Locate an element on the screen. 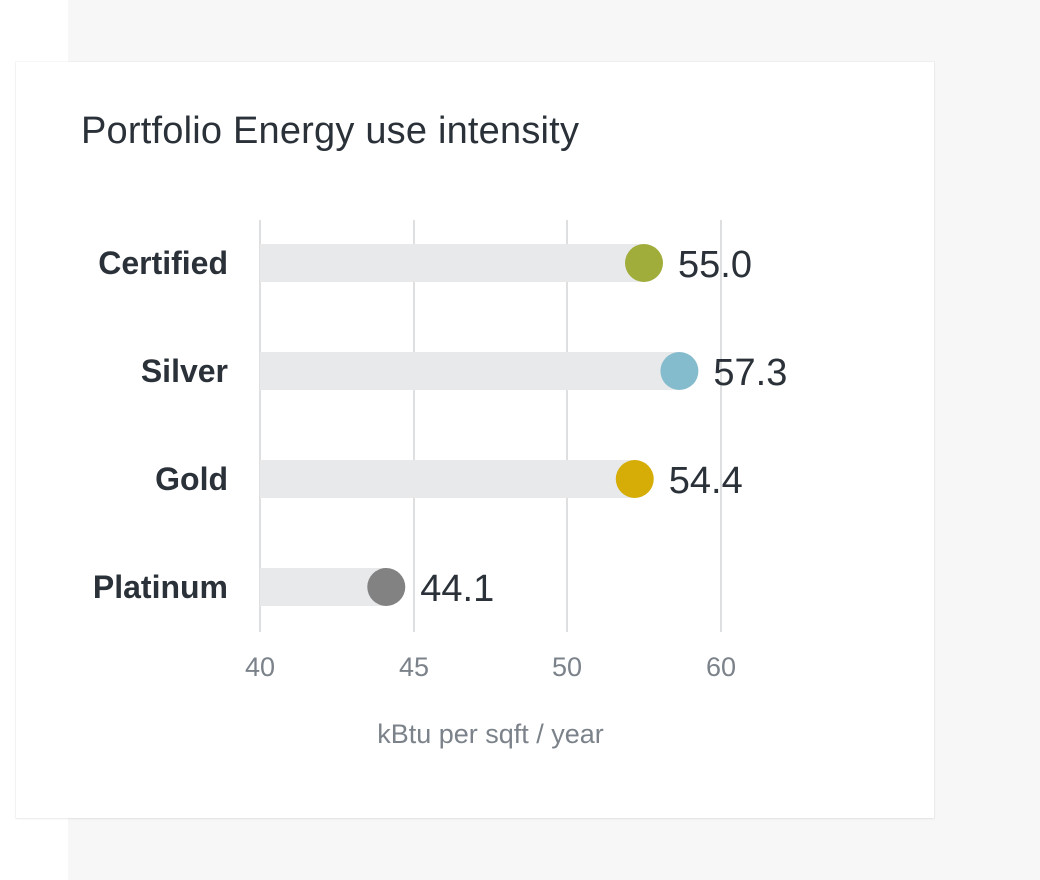 Image resolution: width=1040 pixels, height=880 pixels. category-label-gold: Gold is located at coordinates (191, 479).